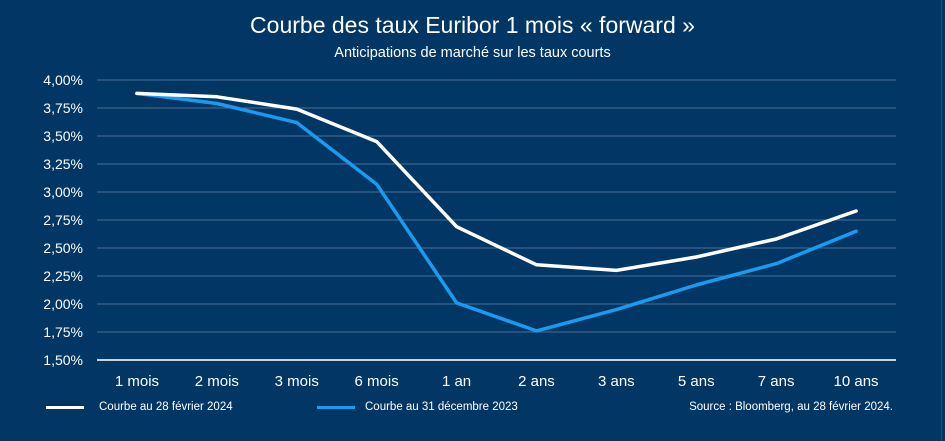 Image resolution: width=945 pixels, height=441 pixels. What do you see at coordinates (63, 164) in the screenshot?
I see `y-tick-label: 3,25%` at bounding box center [63, 164].